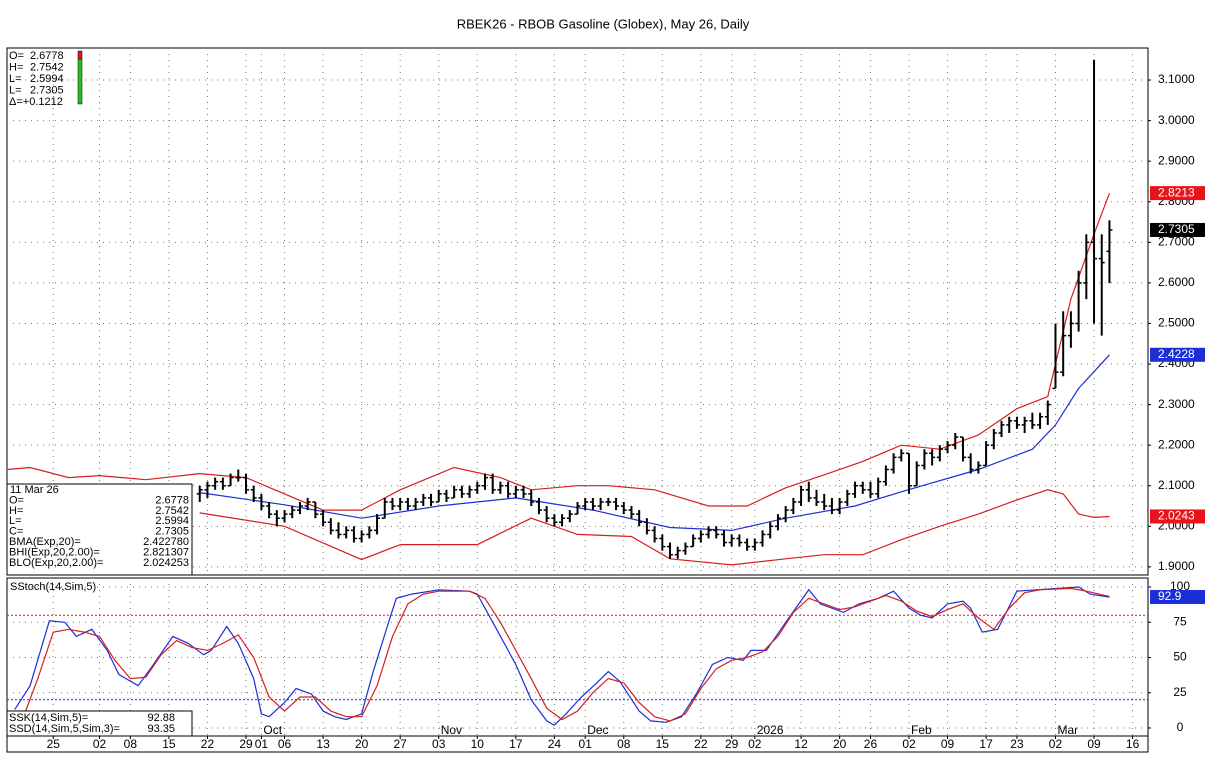 Image resolution: width=1207 pixels, height=758 pixels. What do you see at coordinates (1176, 282) in the screenshot?
I see `y-tick-label: 2.6000` at bounding box center [1176, 282].